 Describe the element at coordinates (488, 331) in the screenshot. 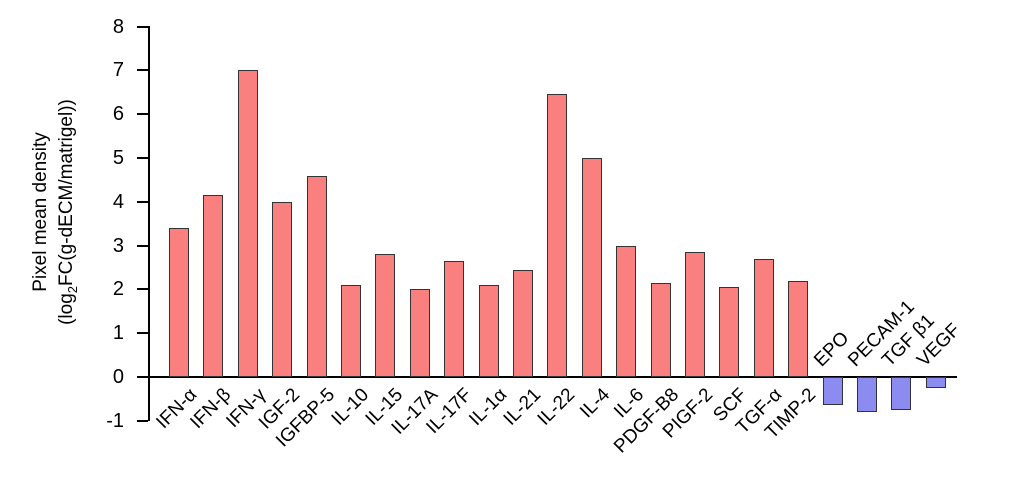

I see `bar-IL-1α` at that location.